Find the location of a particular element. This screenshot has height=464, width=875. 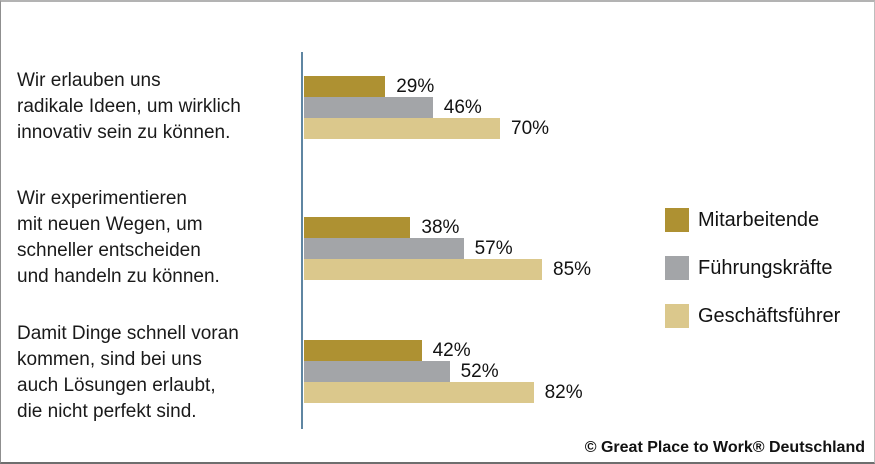

legend-item-mitarbeitende: Mitarbeitende is located at coordinates (752, 220).